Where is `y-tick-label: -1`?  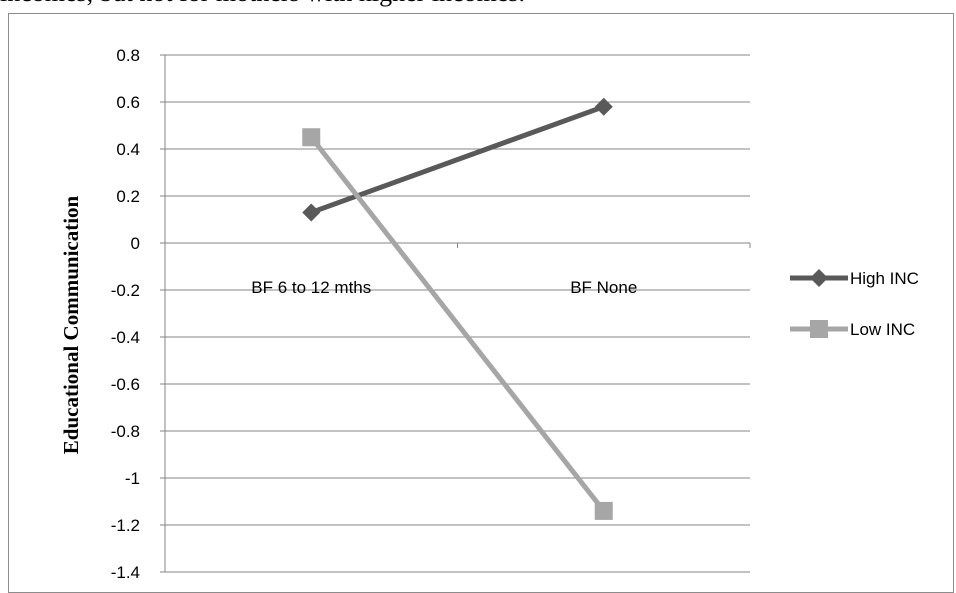
y-tick-label: -1 is located at coordinates (132, 478).